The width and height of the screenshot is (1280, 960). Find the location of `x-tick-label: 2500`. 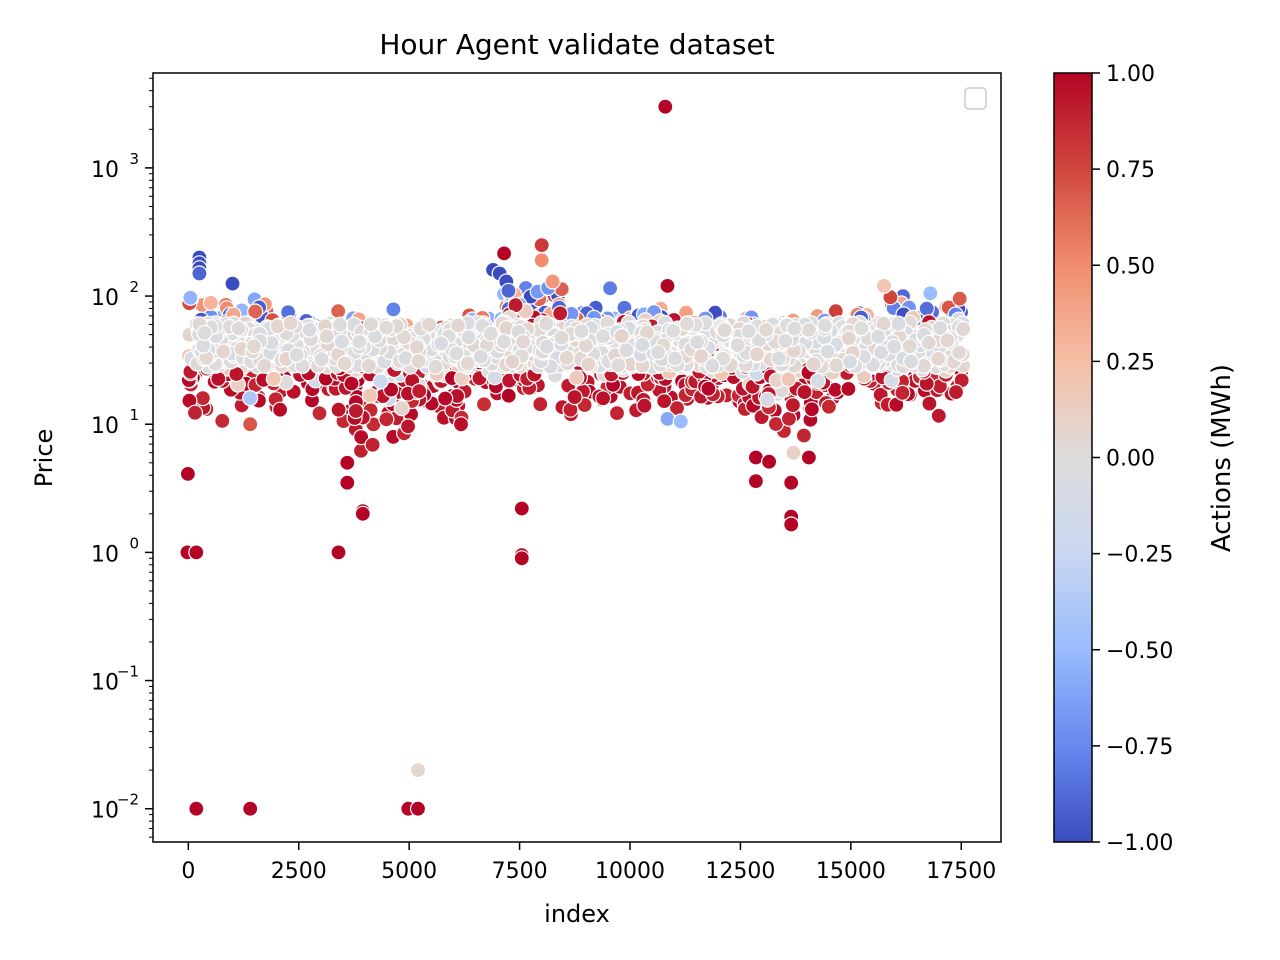

x-tick-label: 2500 is located at coordinates (299, 871).